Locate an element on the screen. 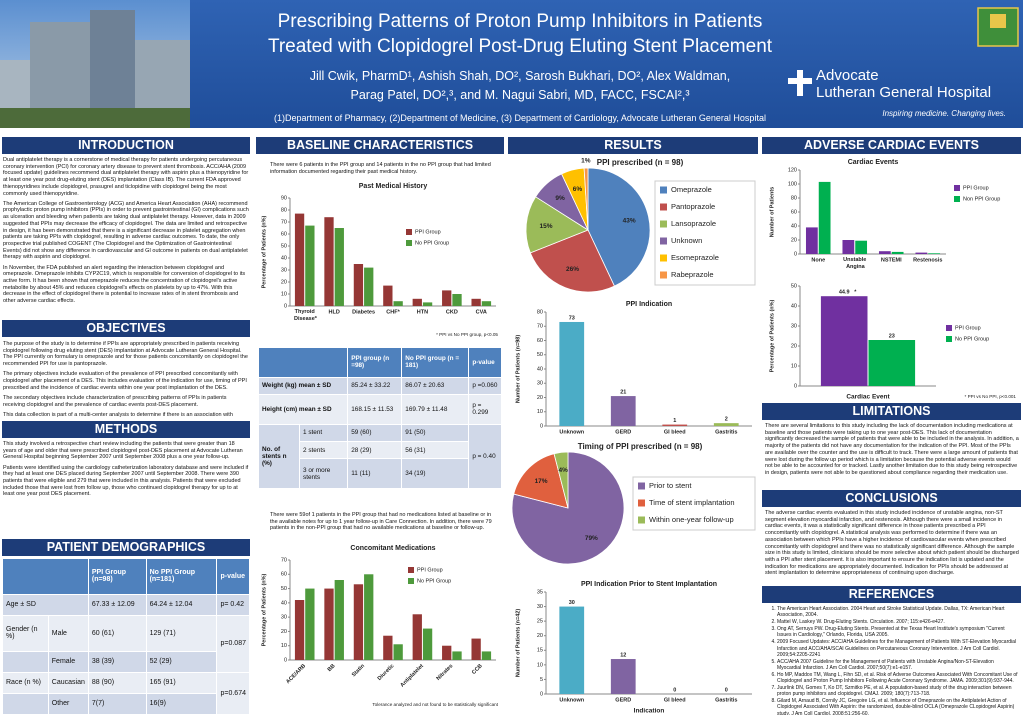 This screenshot has width=1023, height=716. cell: PPI Group (n=98) is located at coordinates (117, 576).